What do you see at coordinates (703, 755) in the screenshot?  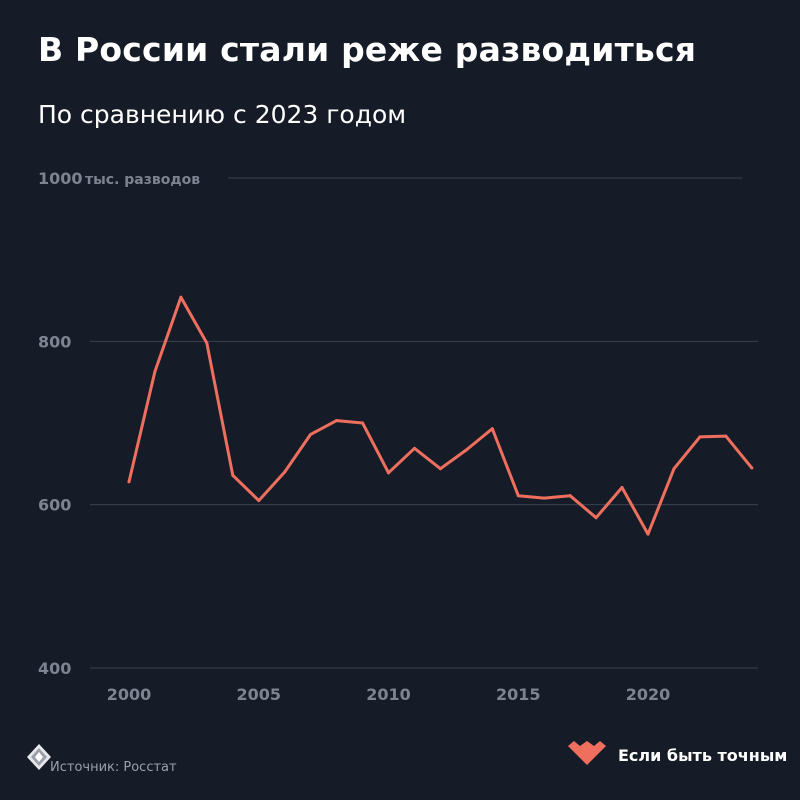 I see `brand-name: Если быть точным` at bounding box center [703, 755].